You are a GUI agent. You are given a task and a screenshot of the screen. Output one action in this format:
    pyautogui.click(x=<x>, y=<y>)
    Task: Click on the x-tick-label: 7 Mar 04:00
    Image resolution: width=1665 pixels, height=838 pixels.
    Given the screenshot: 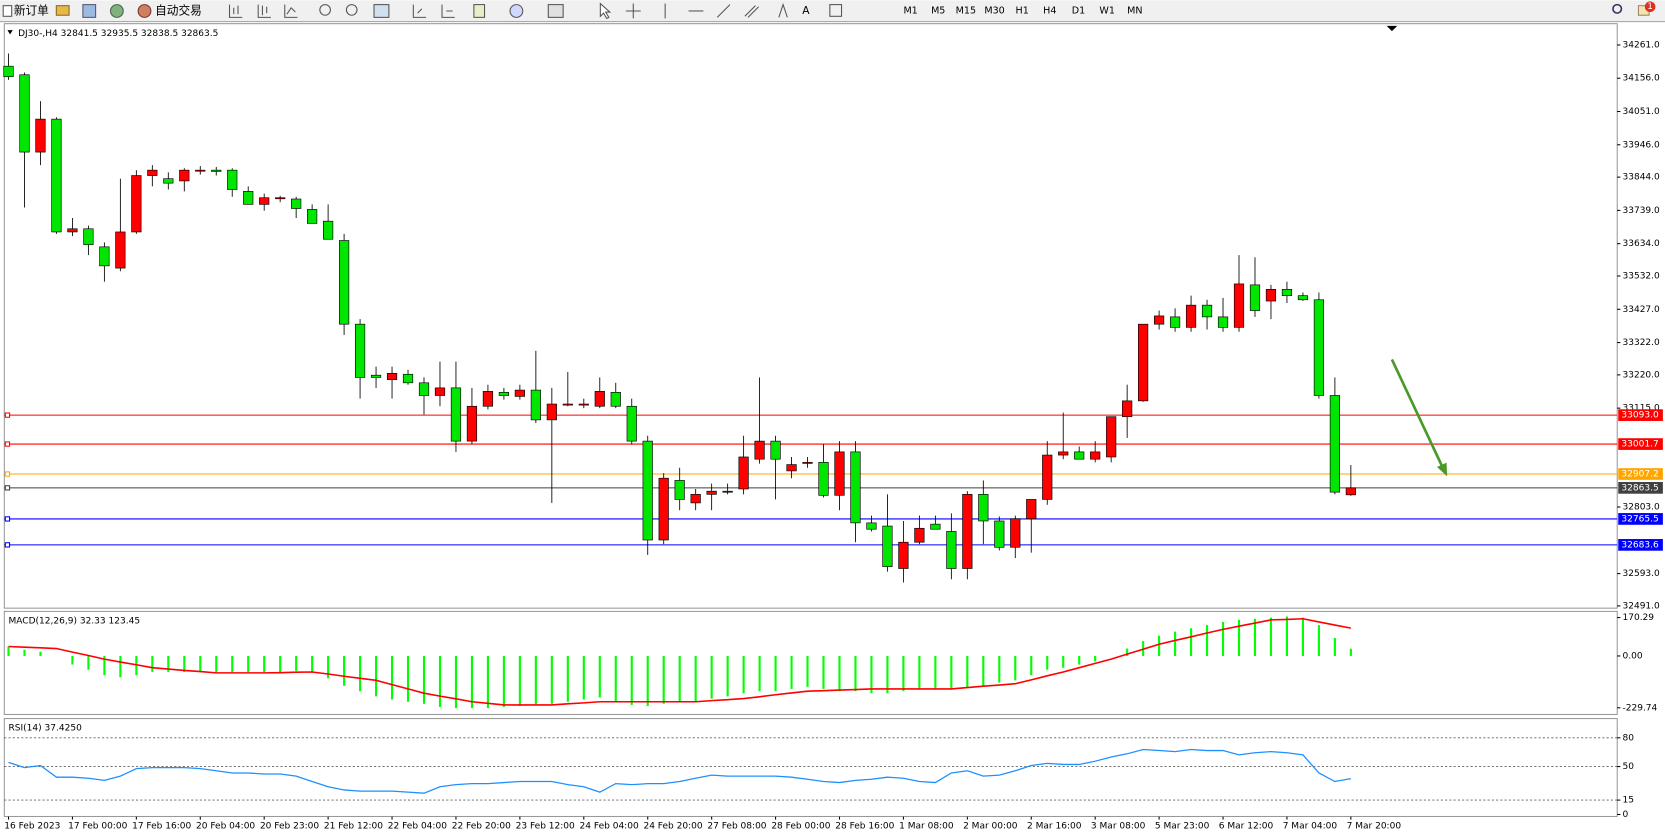 What is the action you would take?
    pyautogui.click(x=1310, y=826)
    